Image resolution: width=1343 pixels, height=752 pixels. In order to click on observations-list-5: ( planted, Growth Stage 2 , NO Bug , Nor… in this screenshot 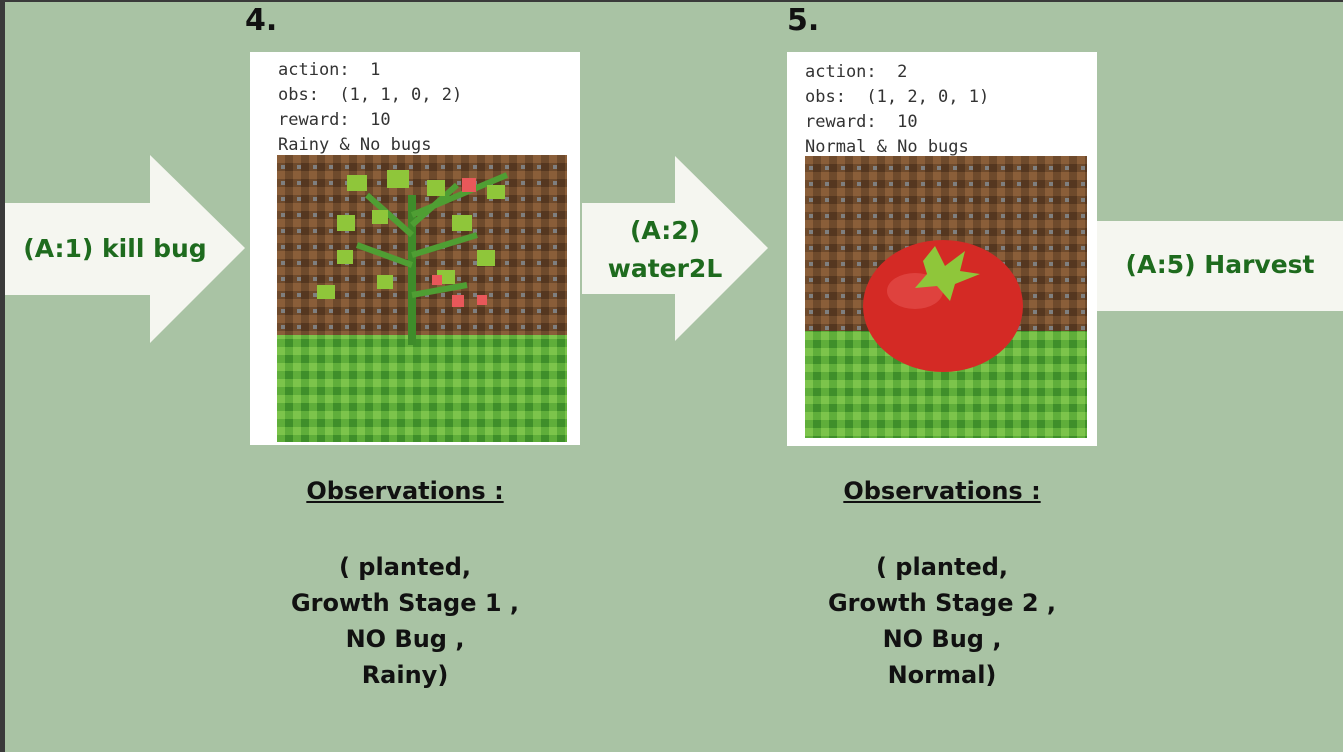, I will do `click(942, 621)`.